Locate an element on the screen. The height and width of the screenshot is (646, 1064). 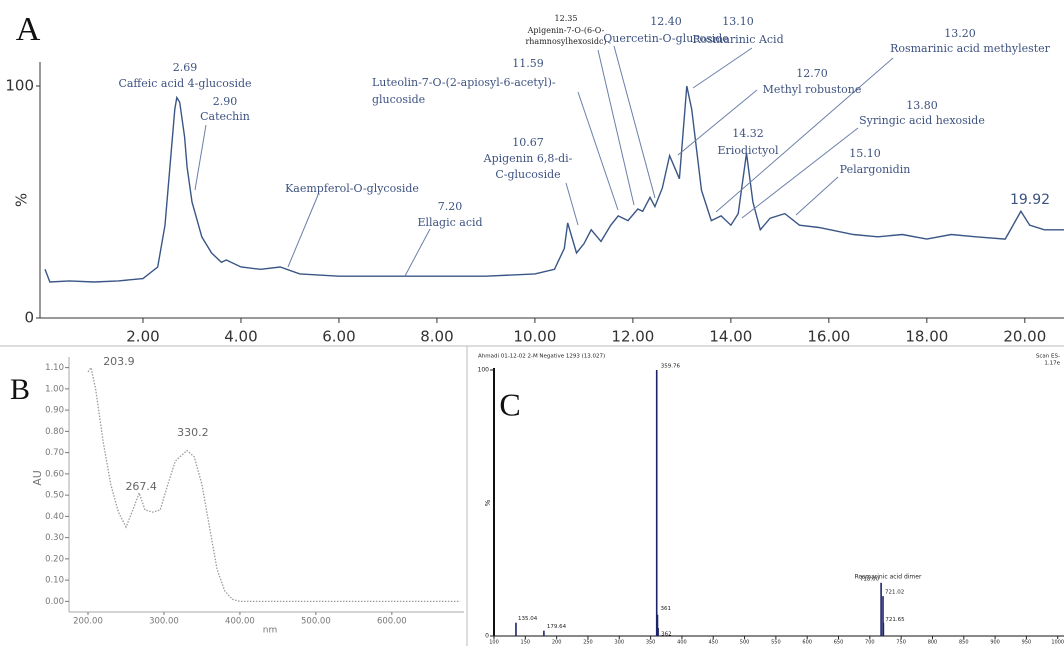
x-tick-label: 400 is located at coordinates (682, 643).